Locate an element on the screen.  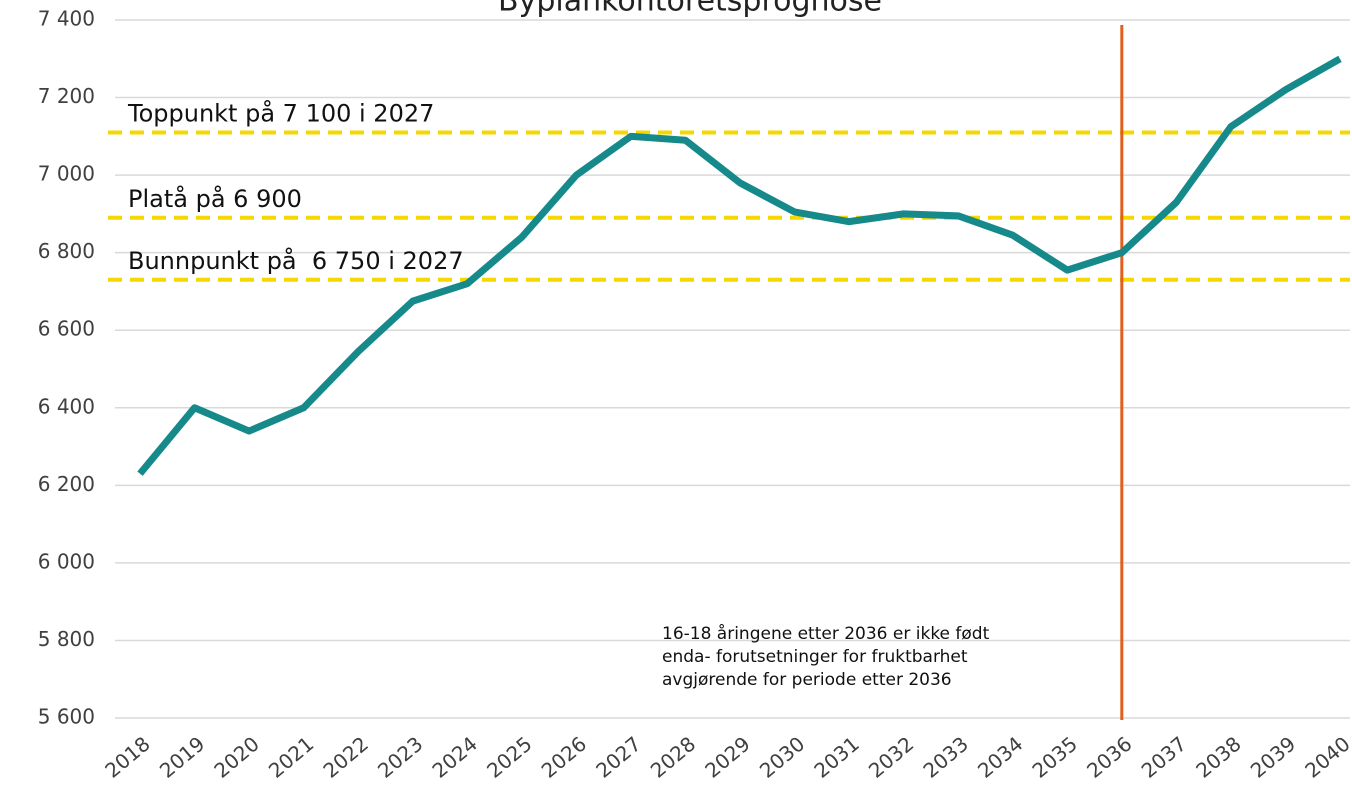
annotation: enda- forutsetninger for fruktbarhet is located at coordinates (815, 657).